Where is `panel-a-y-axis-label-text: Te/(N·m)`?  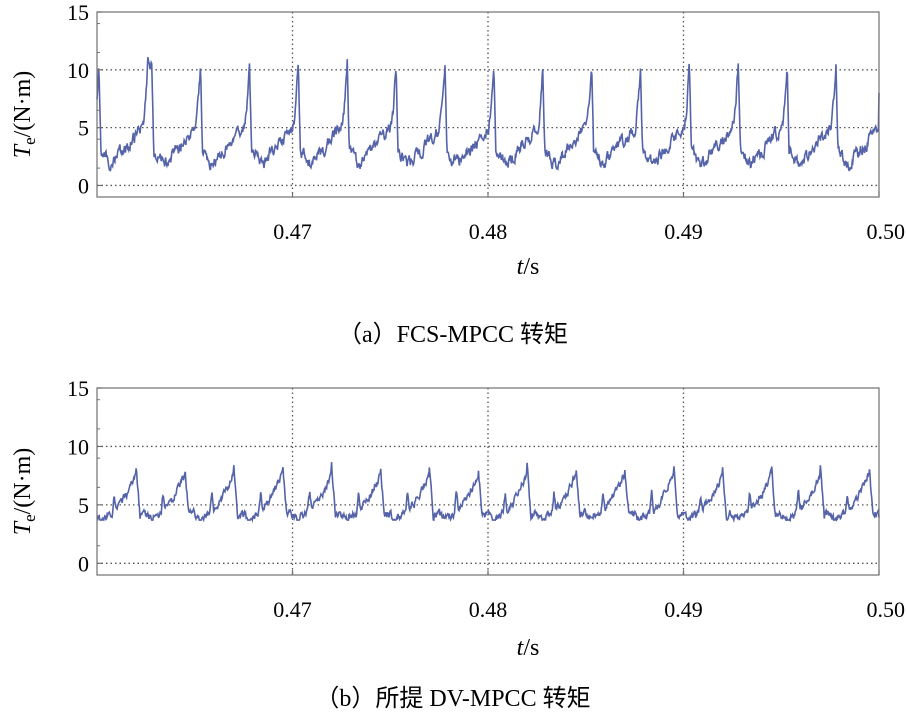
panel-a-y-axis-label-text: Te/(N·m) is located at coordinates (24, 115).